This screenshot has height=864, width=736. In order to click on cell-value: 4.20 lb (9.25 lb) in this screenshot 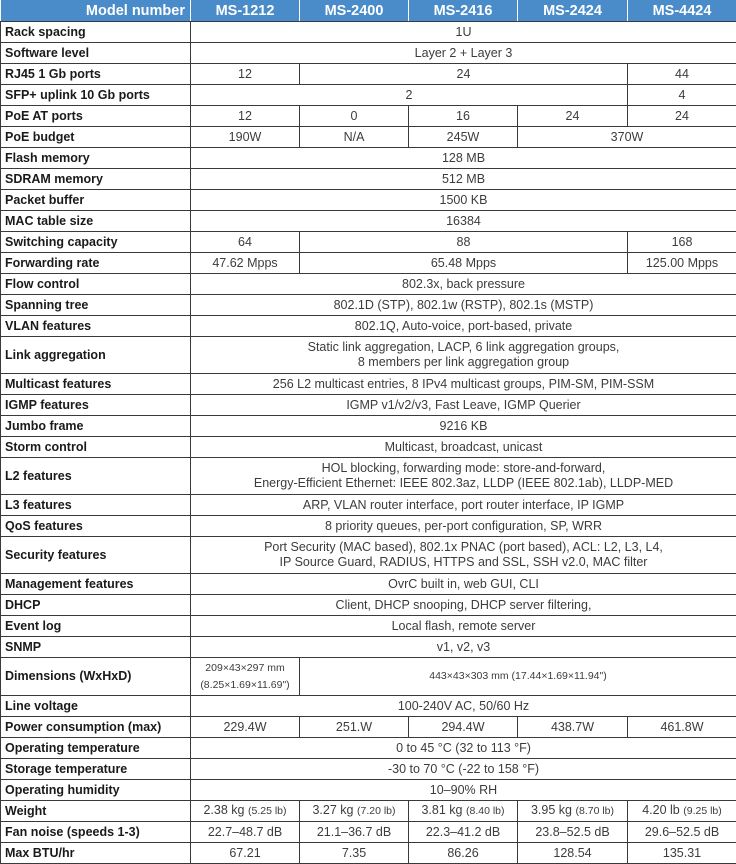, I will do `click(682, 811)`.